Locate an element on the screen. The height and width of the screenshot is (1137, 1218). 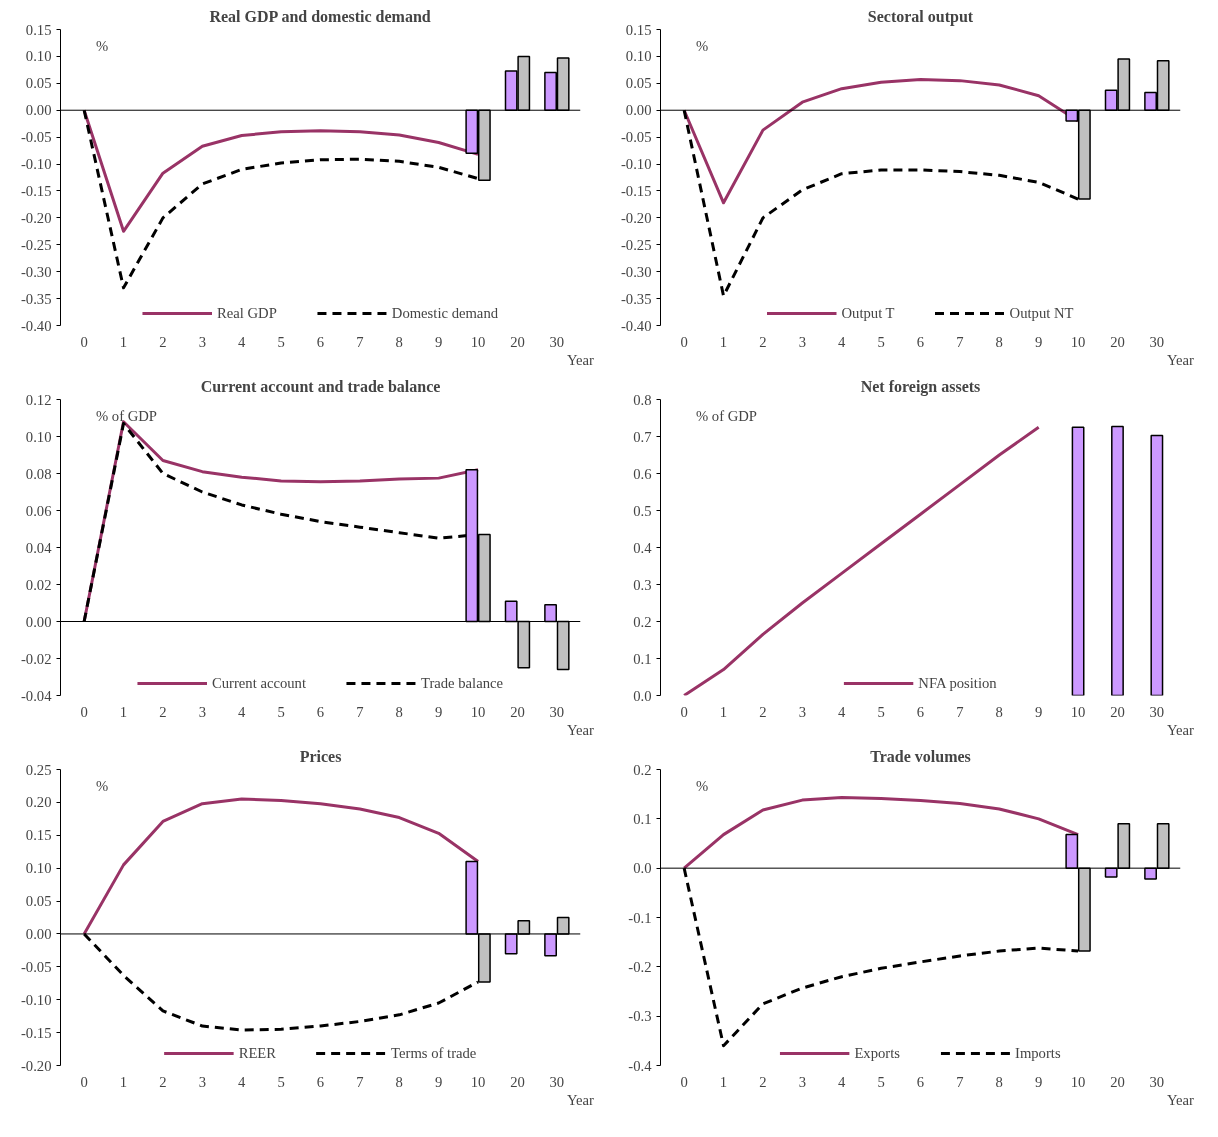
legend-label: Real GDP is located at coordinates (246, 313).